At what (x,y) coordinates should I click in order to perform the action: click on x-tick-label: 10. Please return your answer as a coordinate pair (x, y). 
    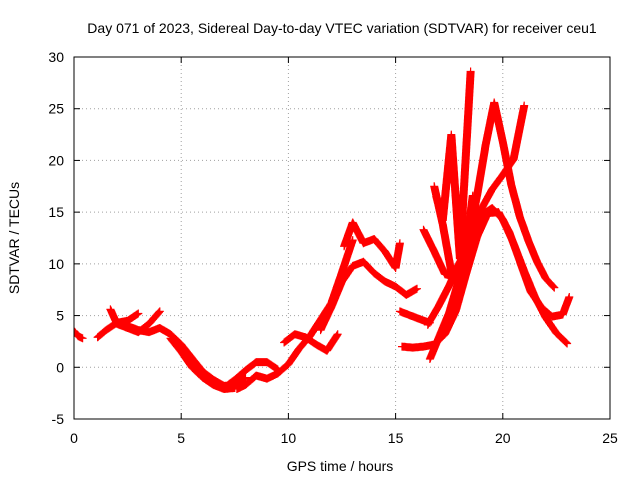
    Looking at the image, I should click on (289, 438).